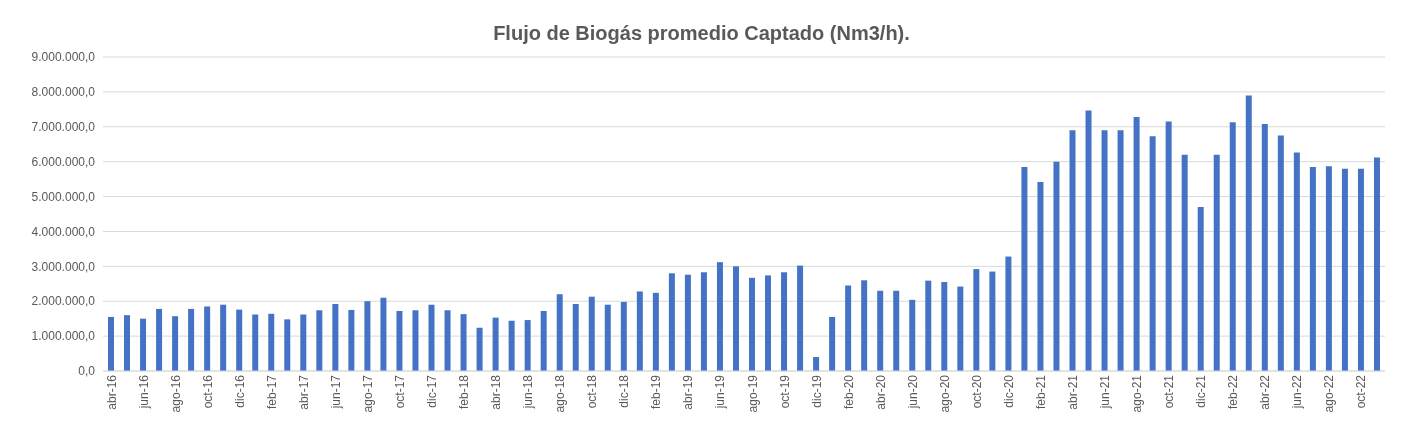  I want to click on x-tick-label: dic-18, so click(624, 391).